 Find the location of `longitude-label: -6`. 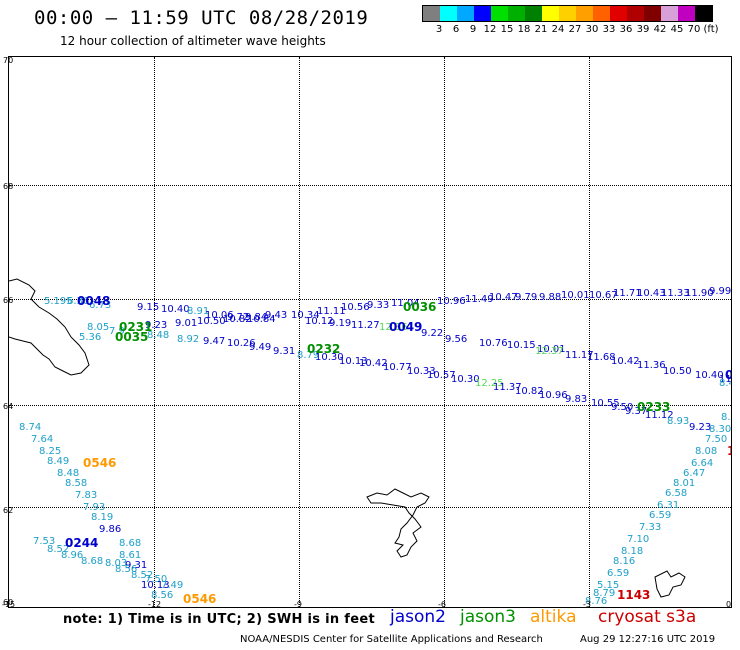

longitude-label: -6 is located at coordinates (442, 604).